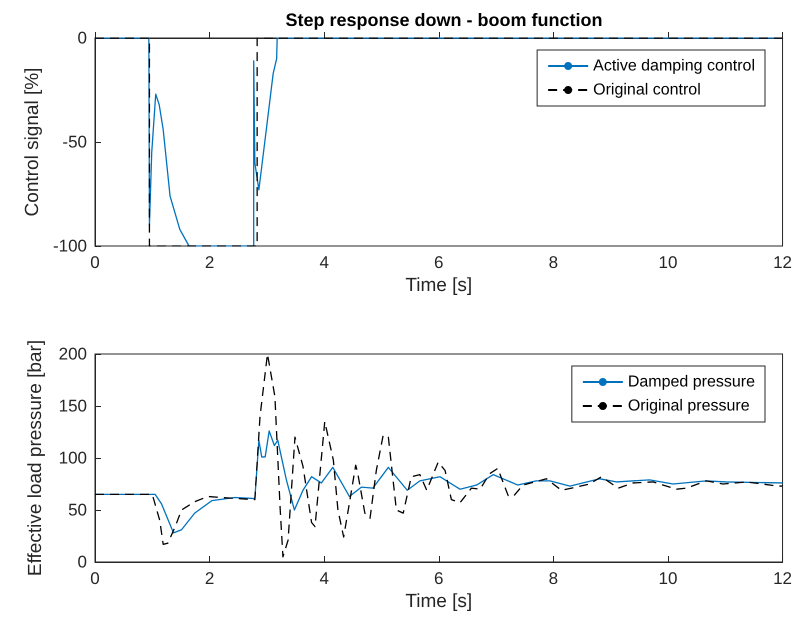 The height and width of the screenshot is (632, 795). What do you see at coordinates (77, 510) in the screenshot?
I see `y-tick-label: 50` at bounding box center [77, 510].